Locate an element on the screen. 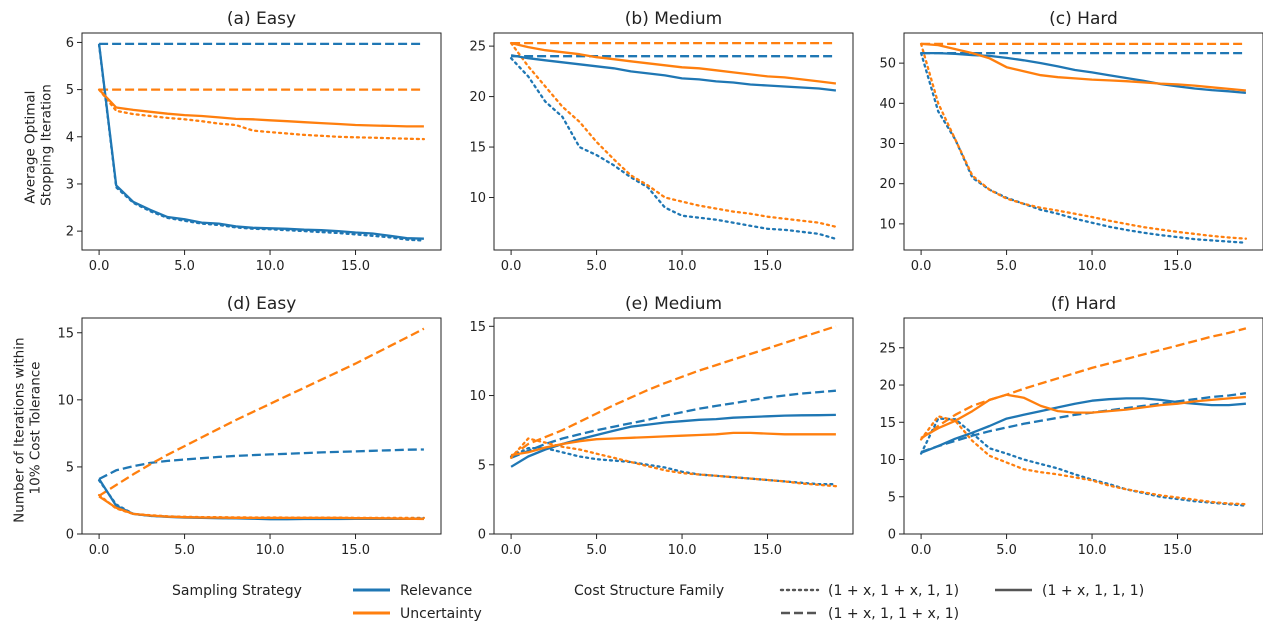 The width and height of the screenshot is (1263, 622). legend-dashed-label: (1 + x, 1, 1 + x, 1) is located at coordinates (893, 614).